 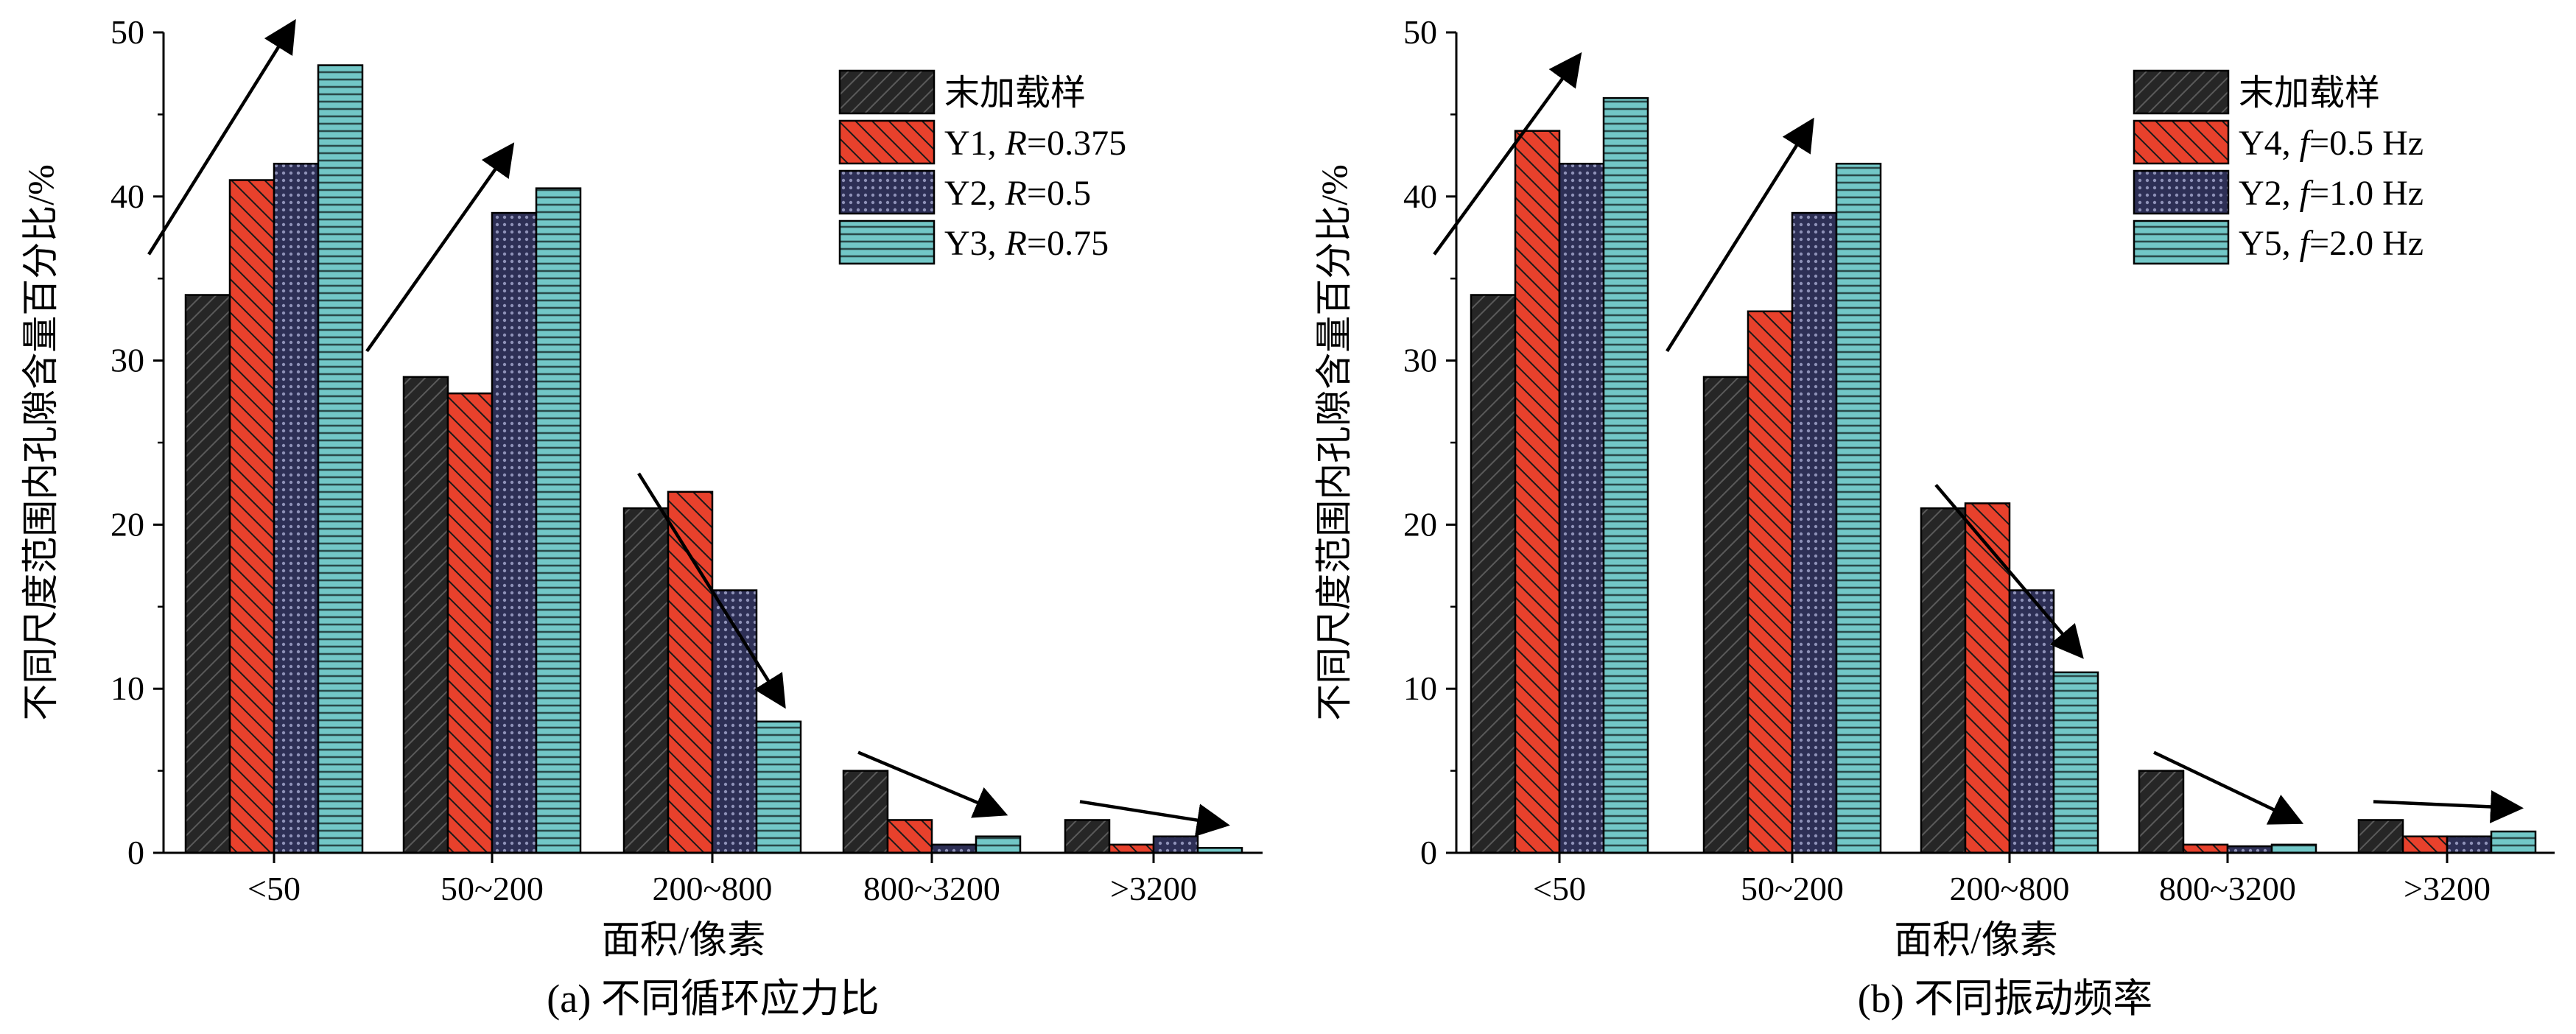 What do you see at coordinates (713, 999) in the screenshot?
I see `chart-caption: (a) 不同循环应力比` at bounding box center [713, 999].